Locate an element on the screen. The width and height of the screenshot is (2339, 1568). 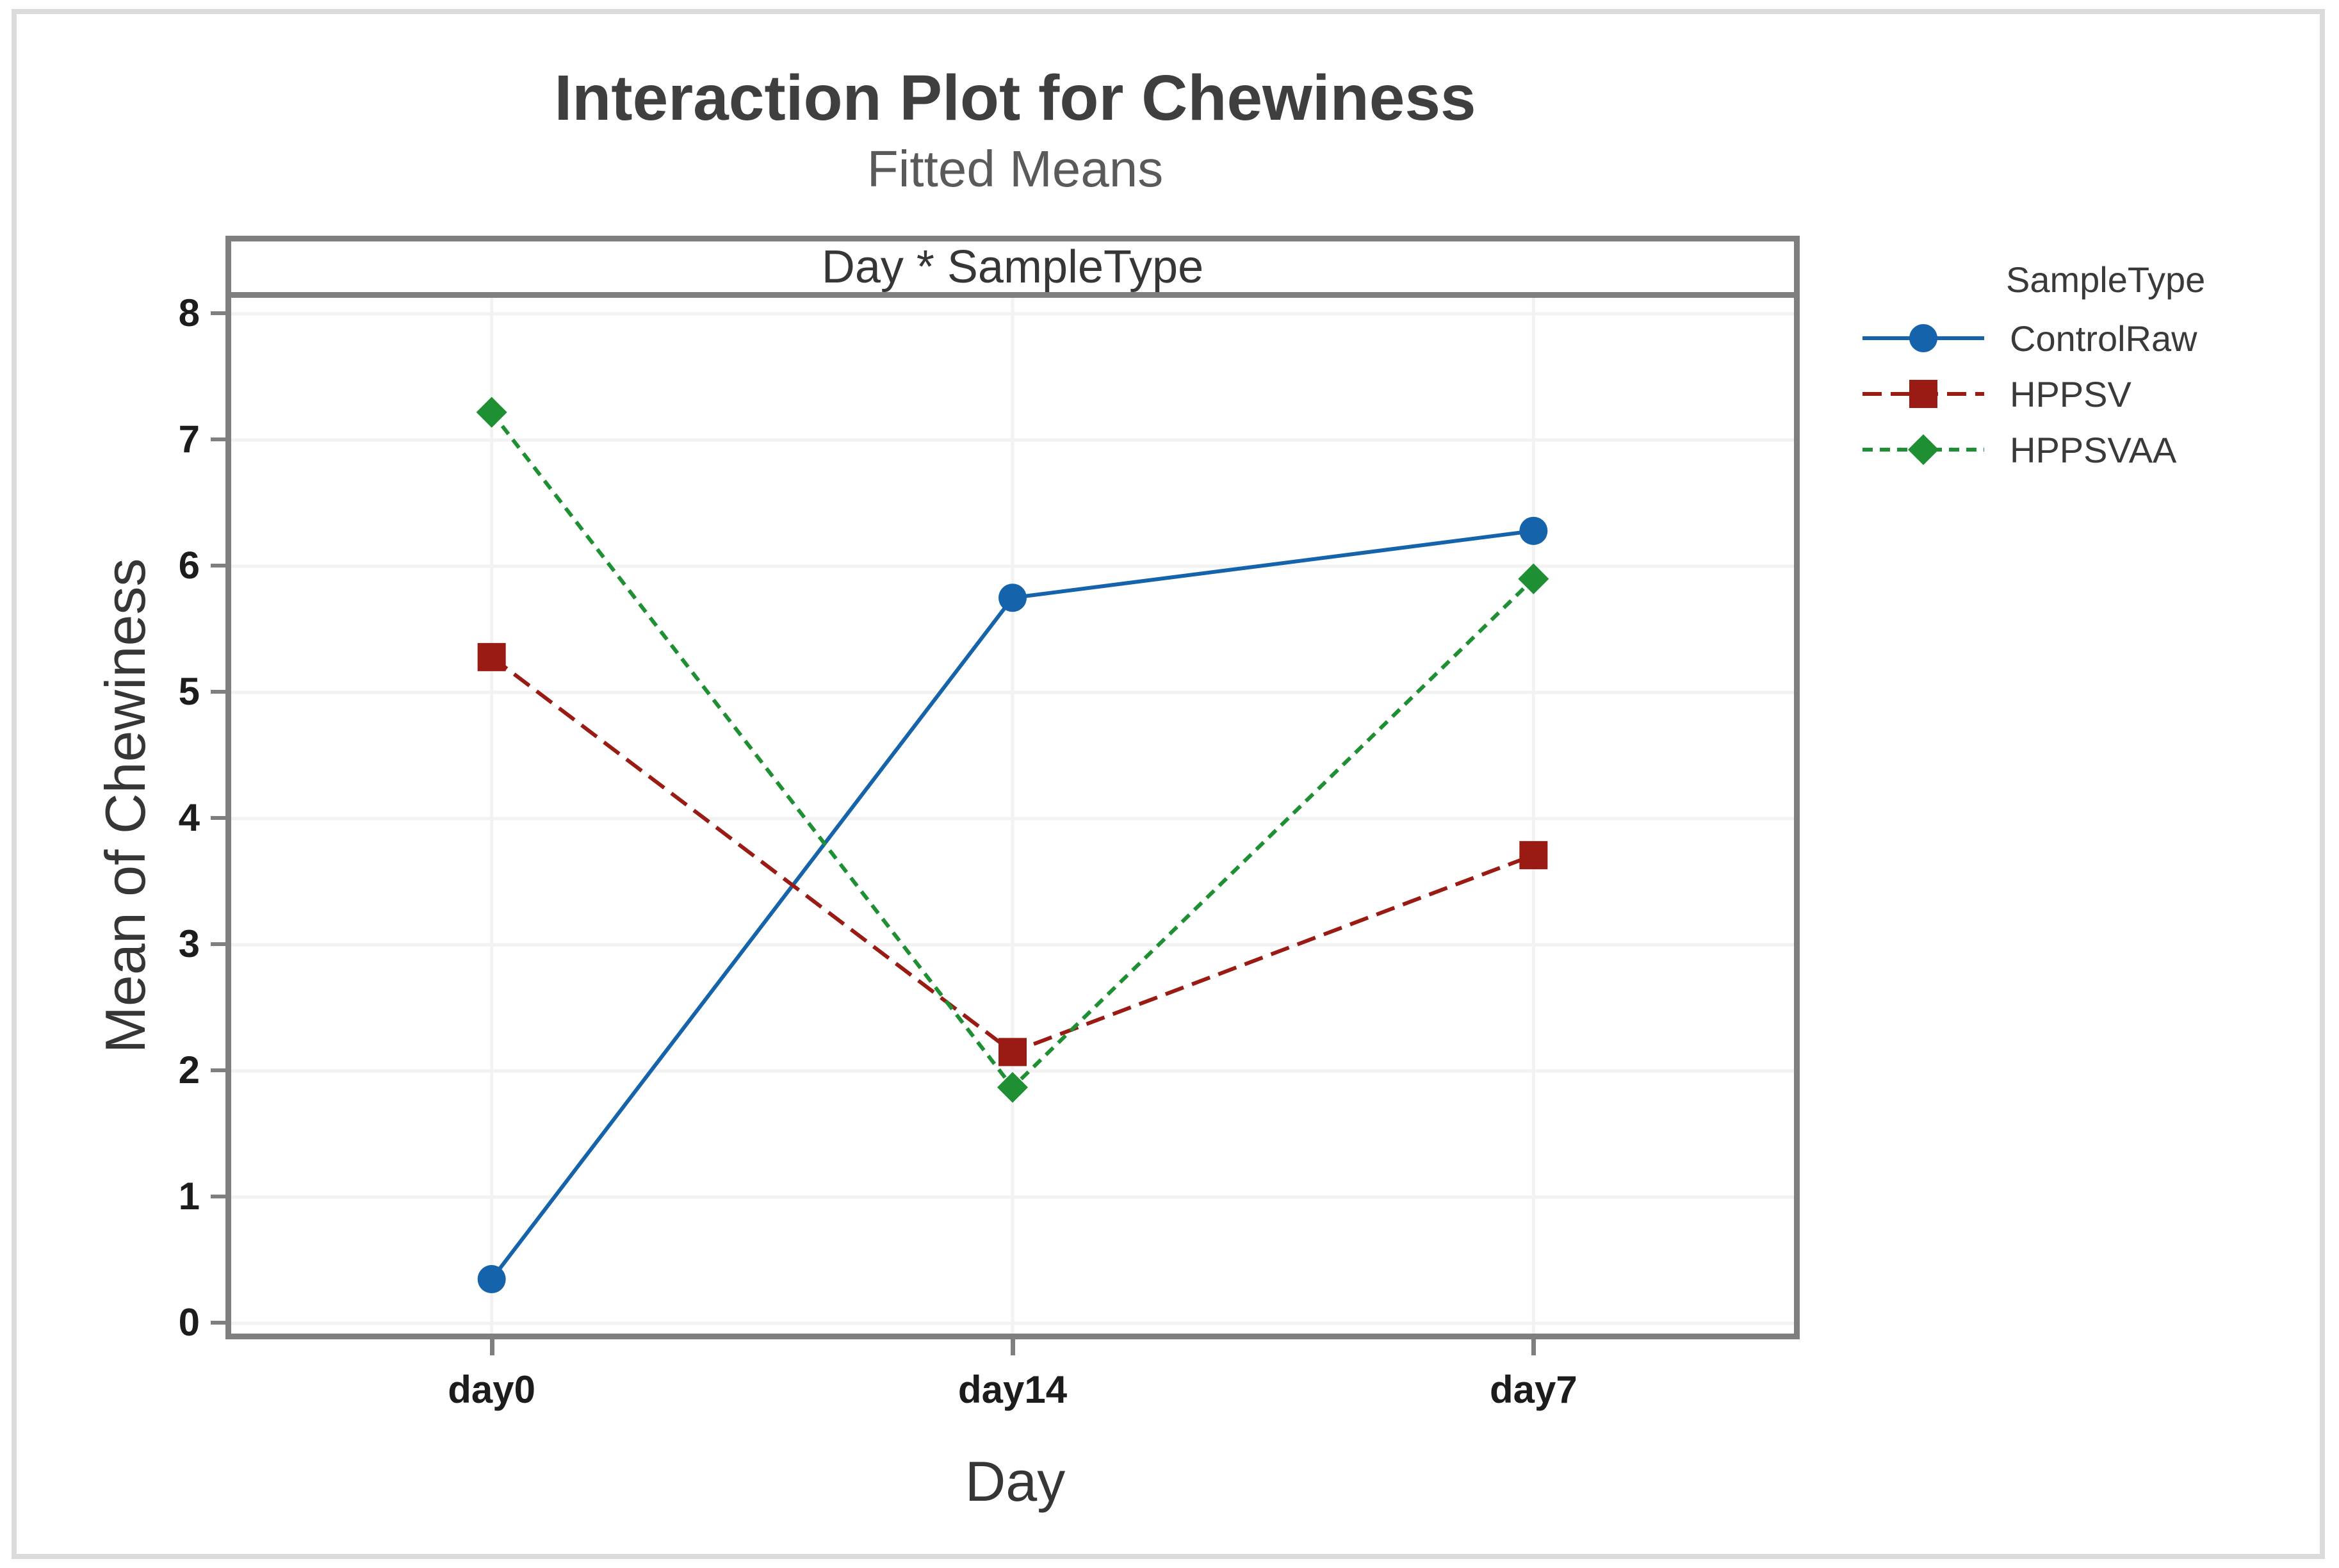
y-tick-label: 6 is located at coordinates (189, 565).